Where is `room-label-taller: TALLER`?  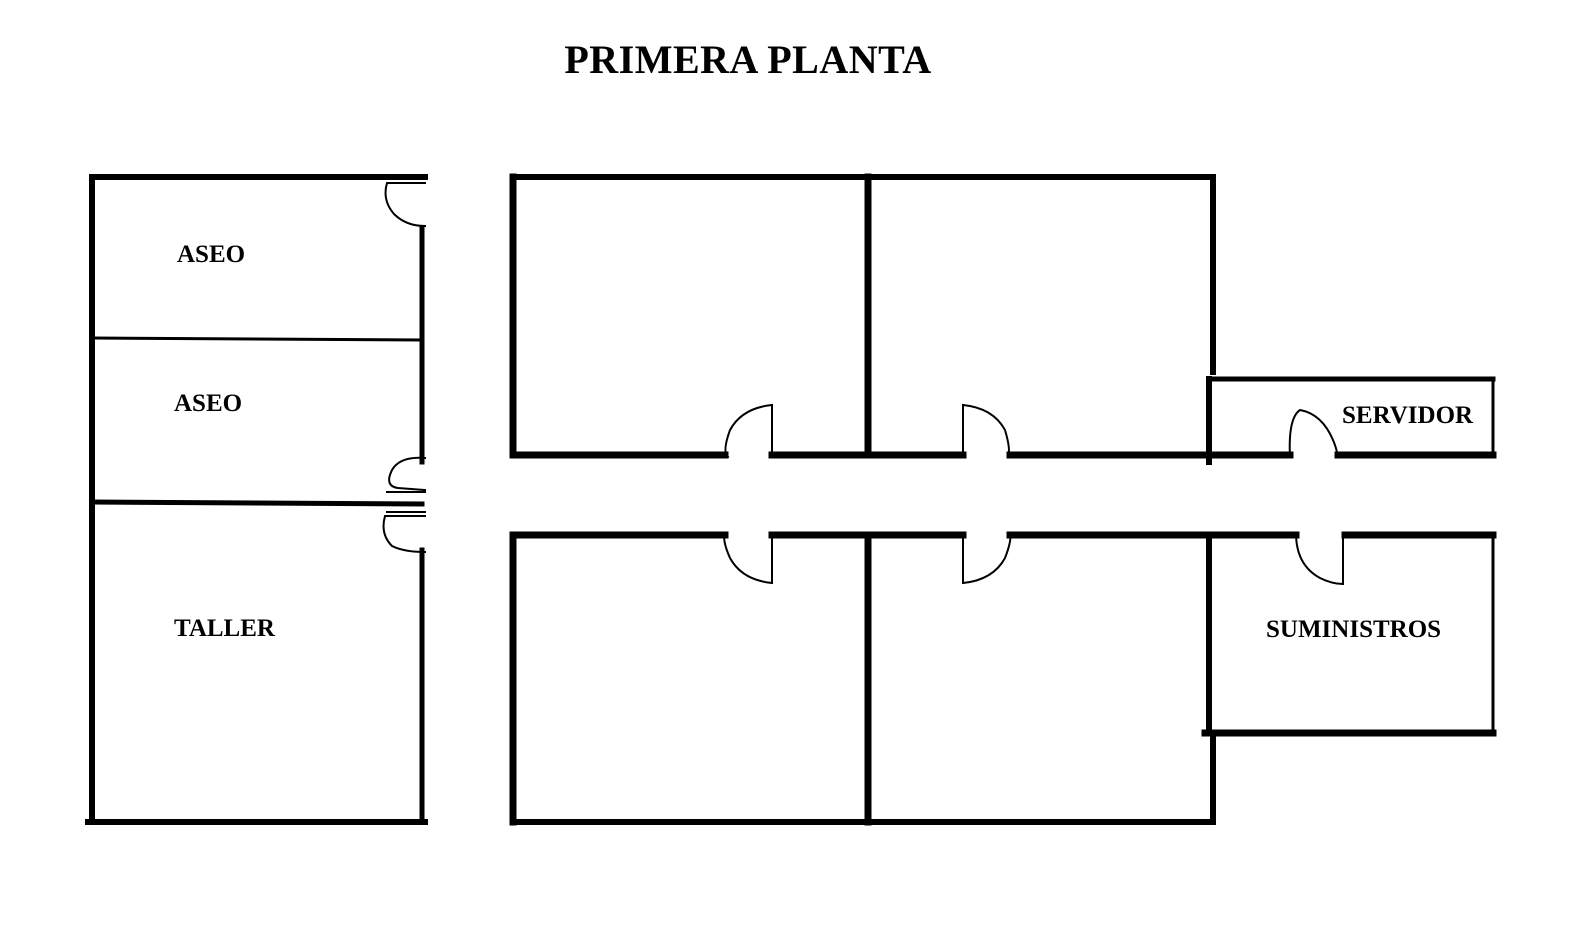
room-label-taller: TALLER is located at coordinates (224, 628).